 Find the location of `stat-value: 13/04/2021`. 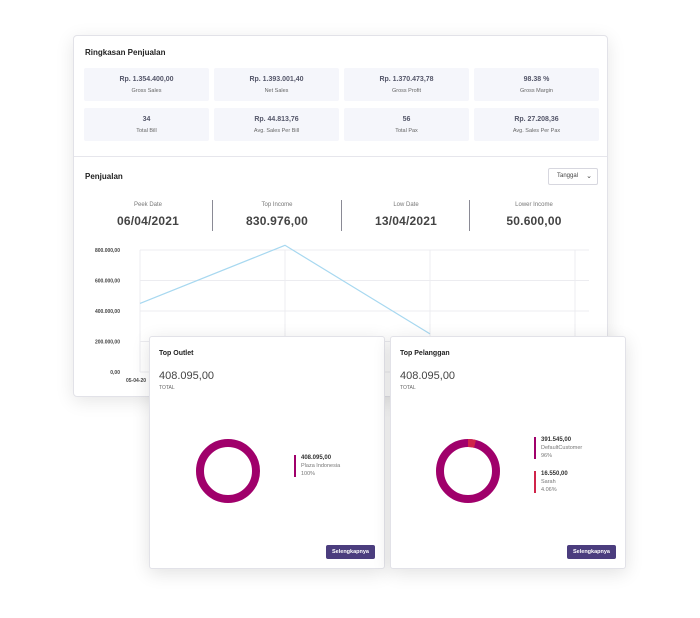

stat-value: 13/04/2021 is located at coordinates (406, 221).